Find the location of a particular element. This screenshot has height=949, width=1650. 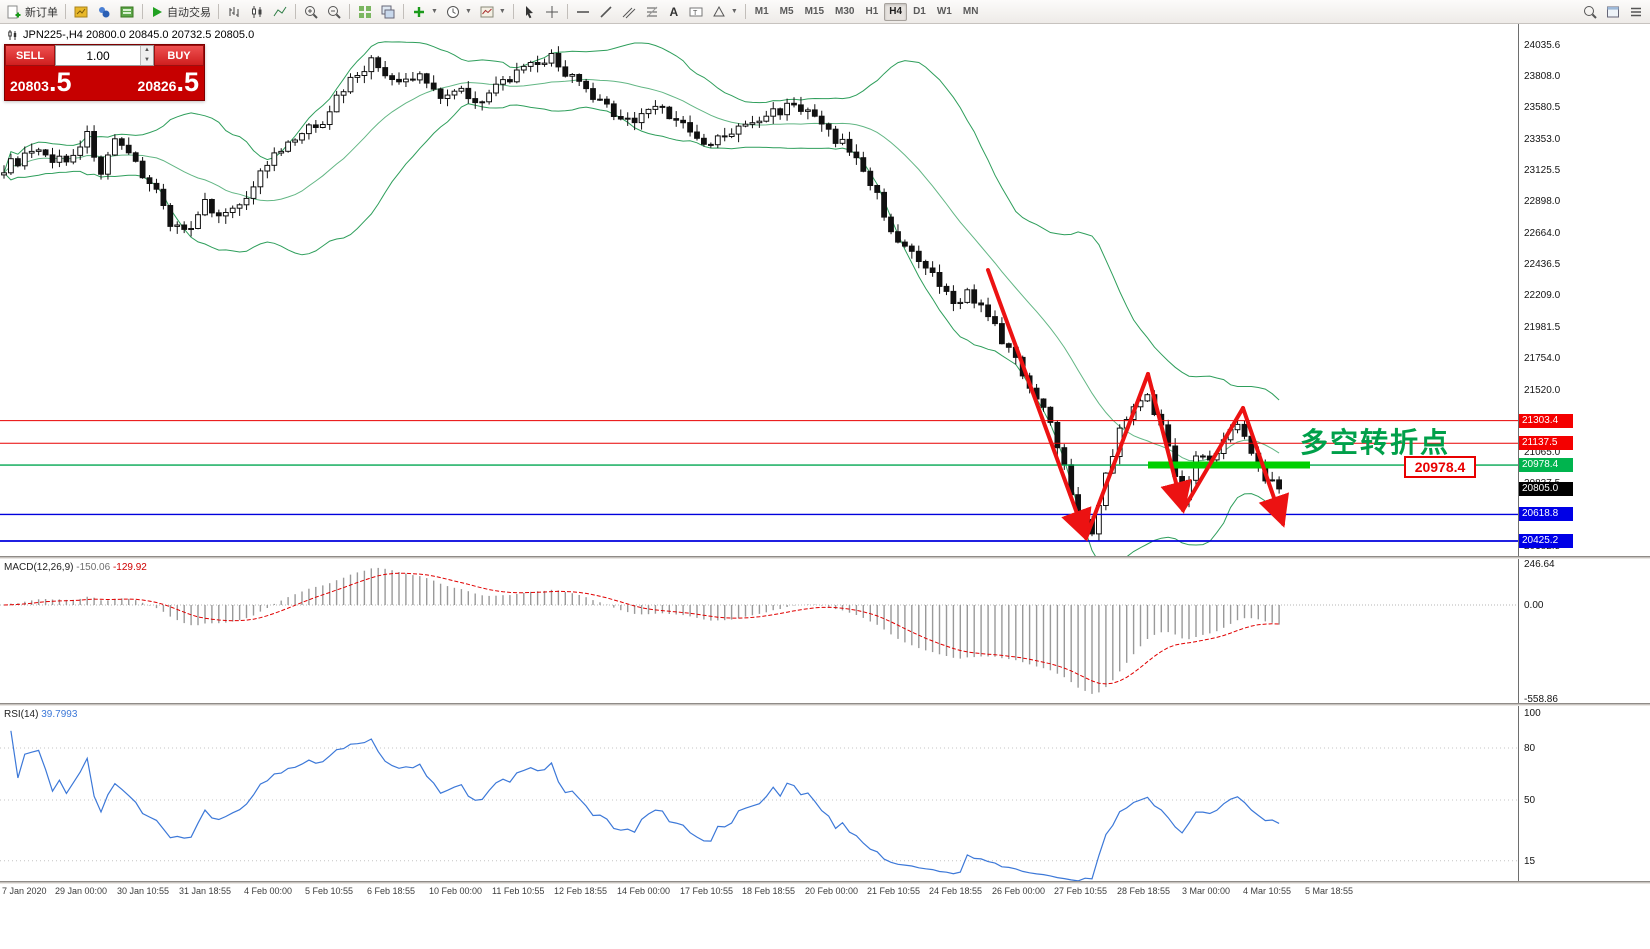

crosshair-button is located at coordinates (552, 12).